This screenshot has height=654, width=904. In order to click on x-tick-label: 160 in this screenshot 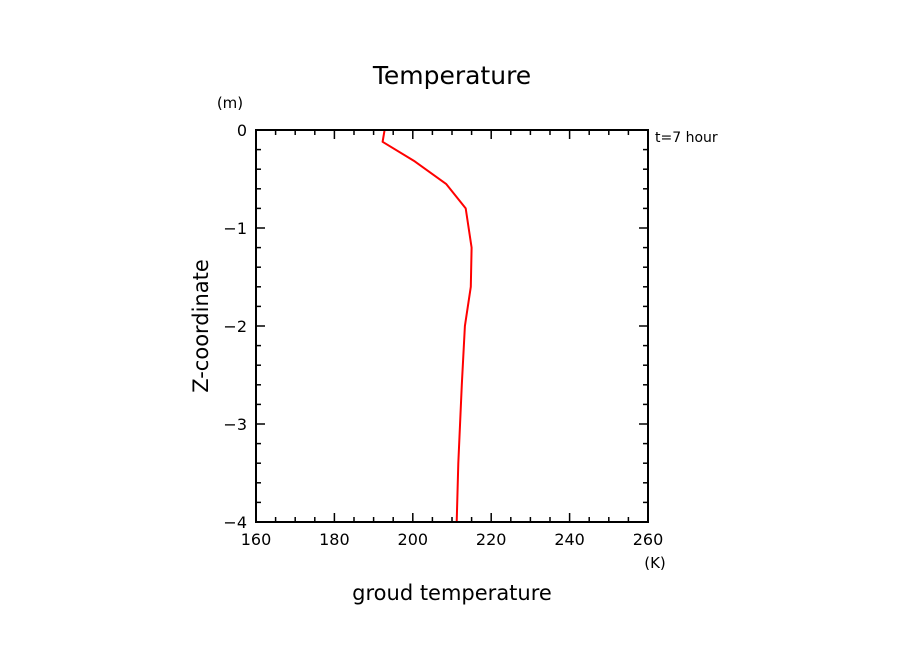, I will do `click(256, 539)`.